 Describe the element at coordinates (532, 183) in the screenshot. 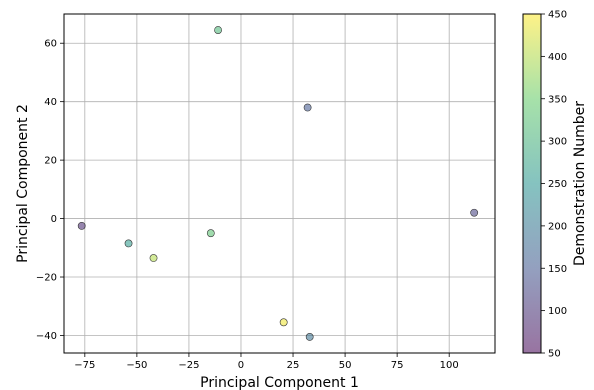

I see `colorbar` at that location.